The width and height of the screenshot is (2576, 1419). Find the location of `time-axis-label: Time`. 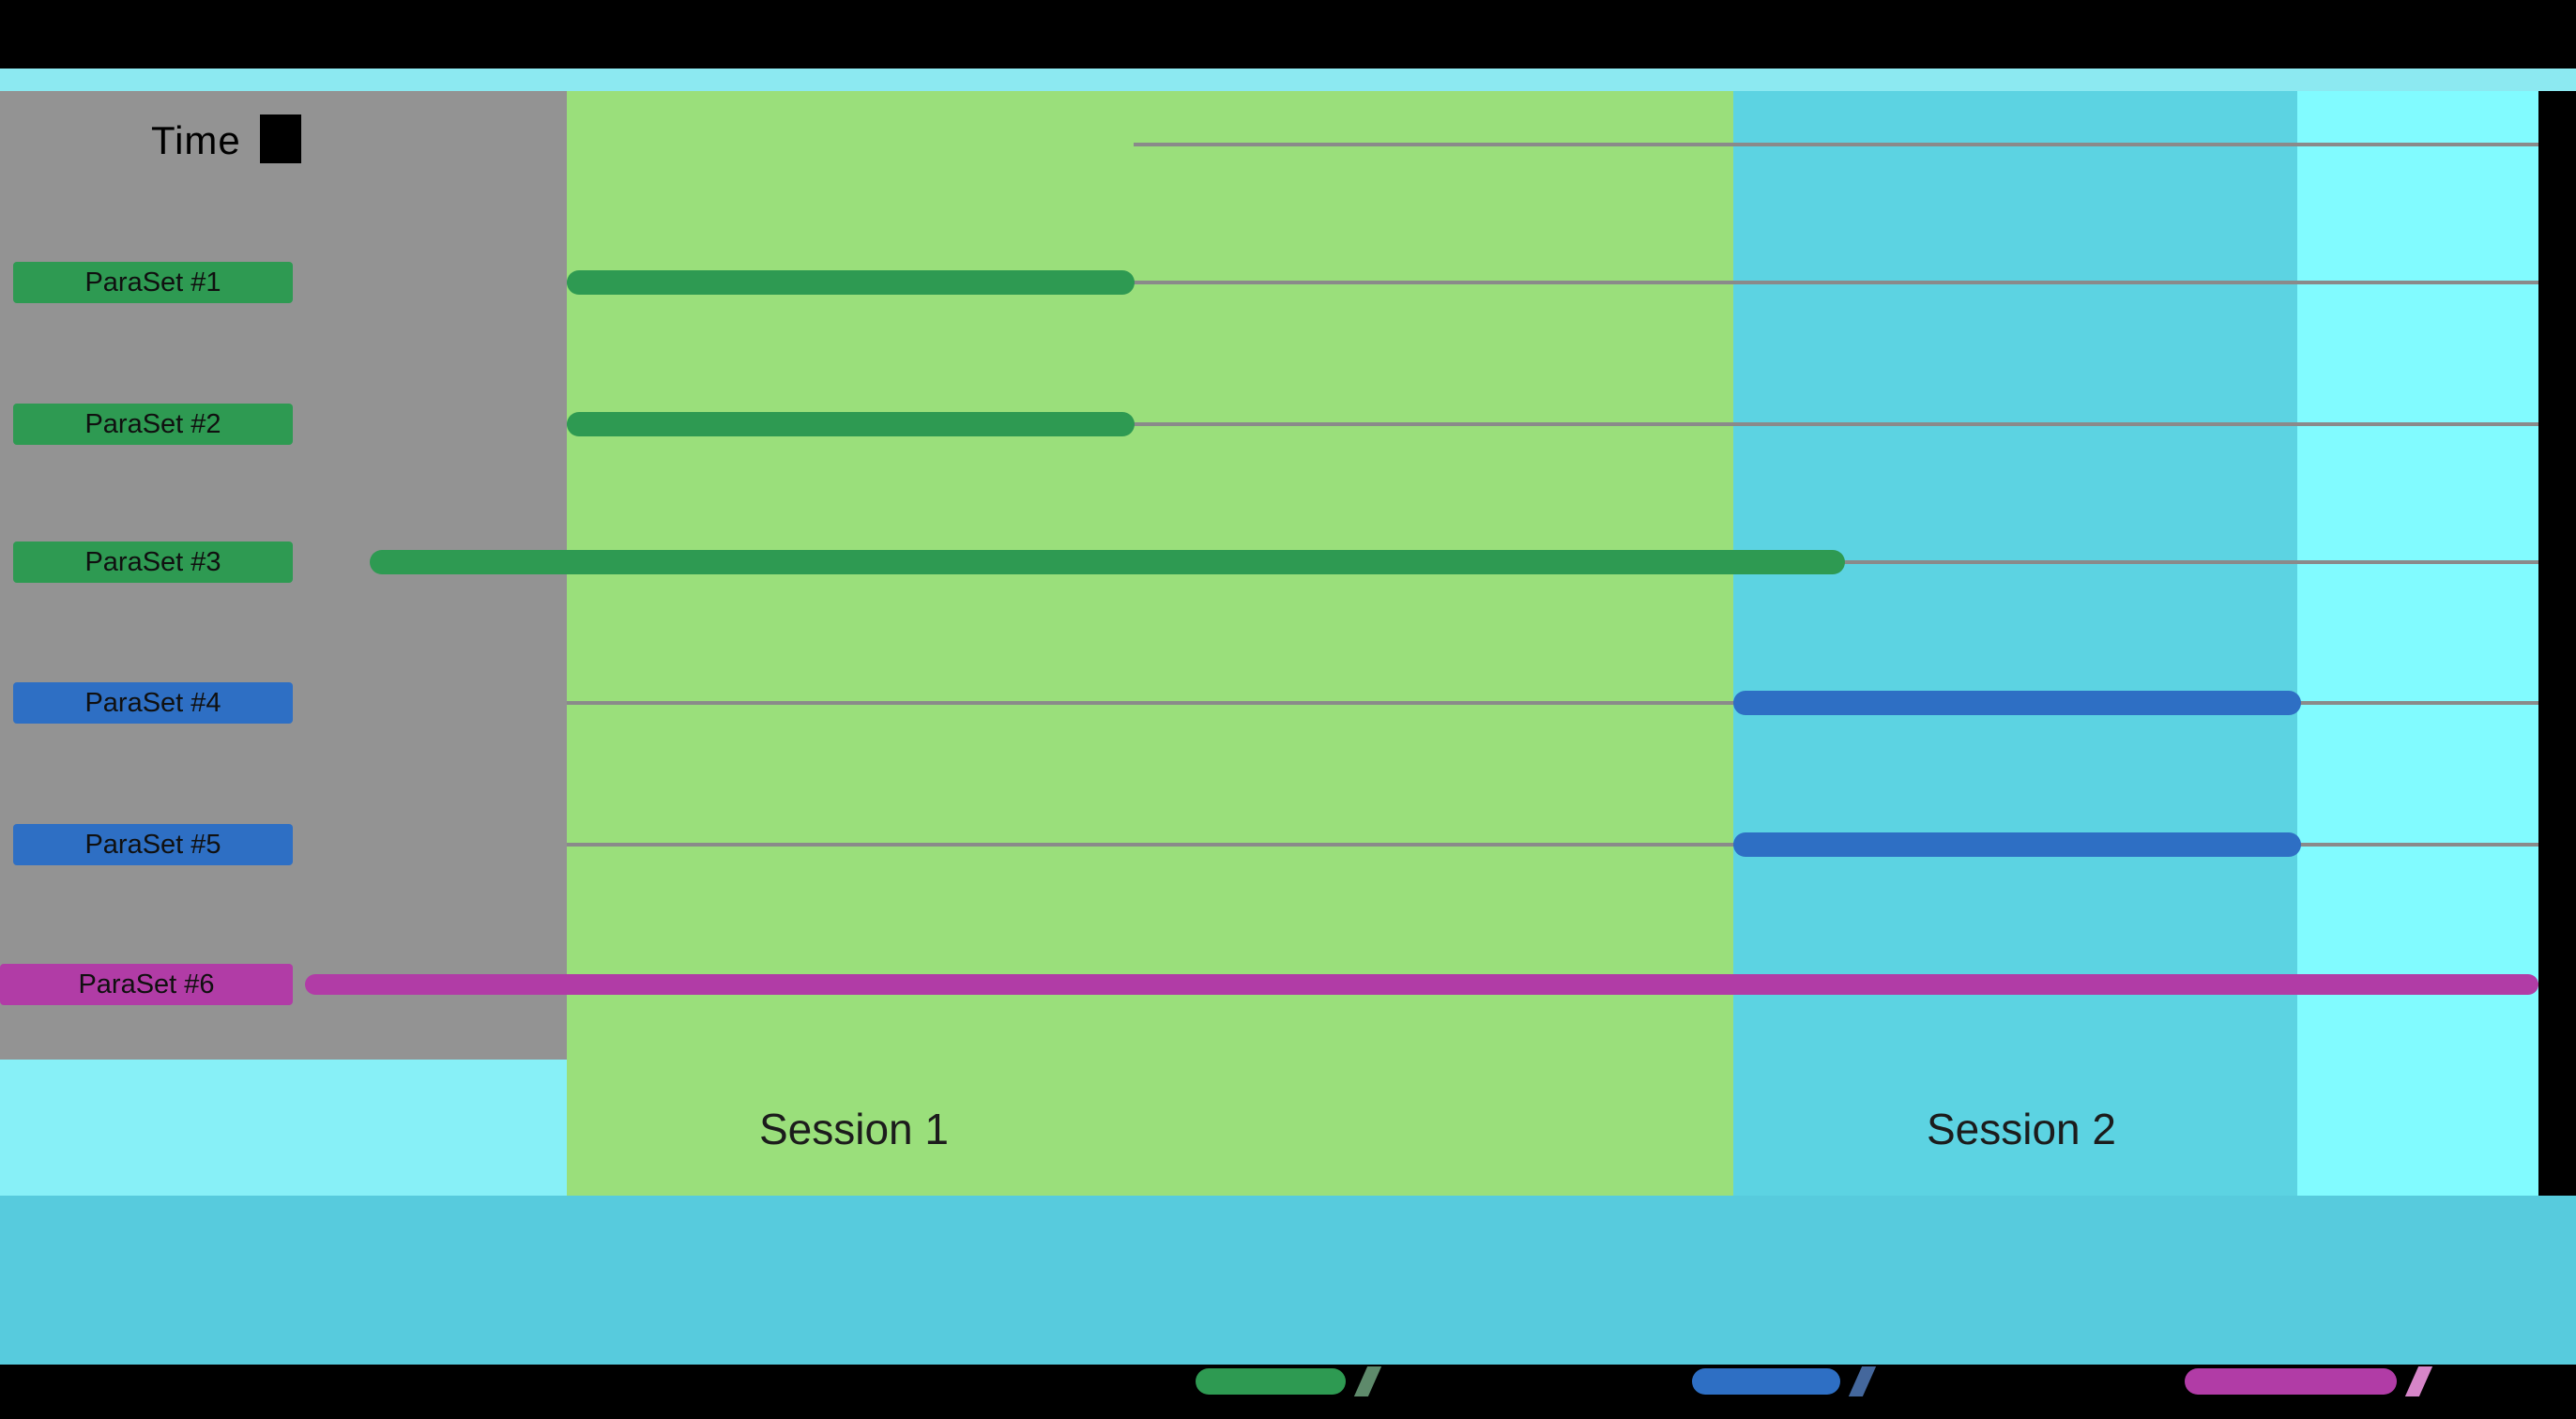

time-axis-label: Time is located at coordinates (196, 140).